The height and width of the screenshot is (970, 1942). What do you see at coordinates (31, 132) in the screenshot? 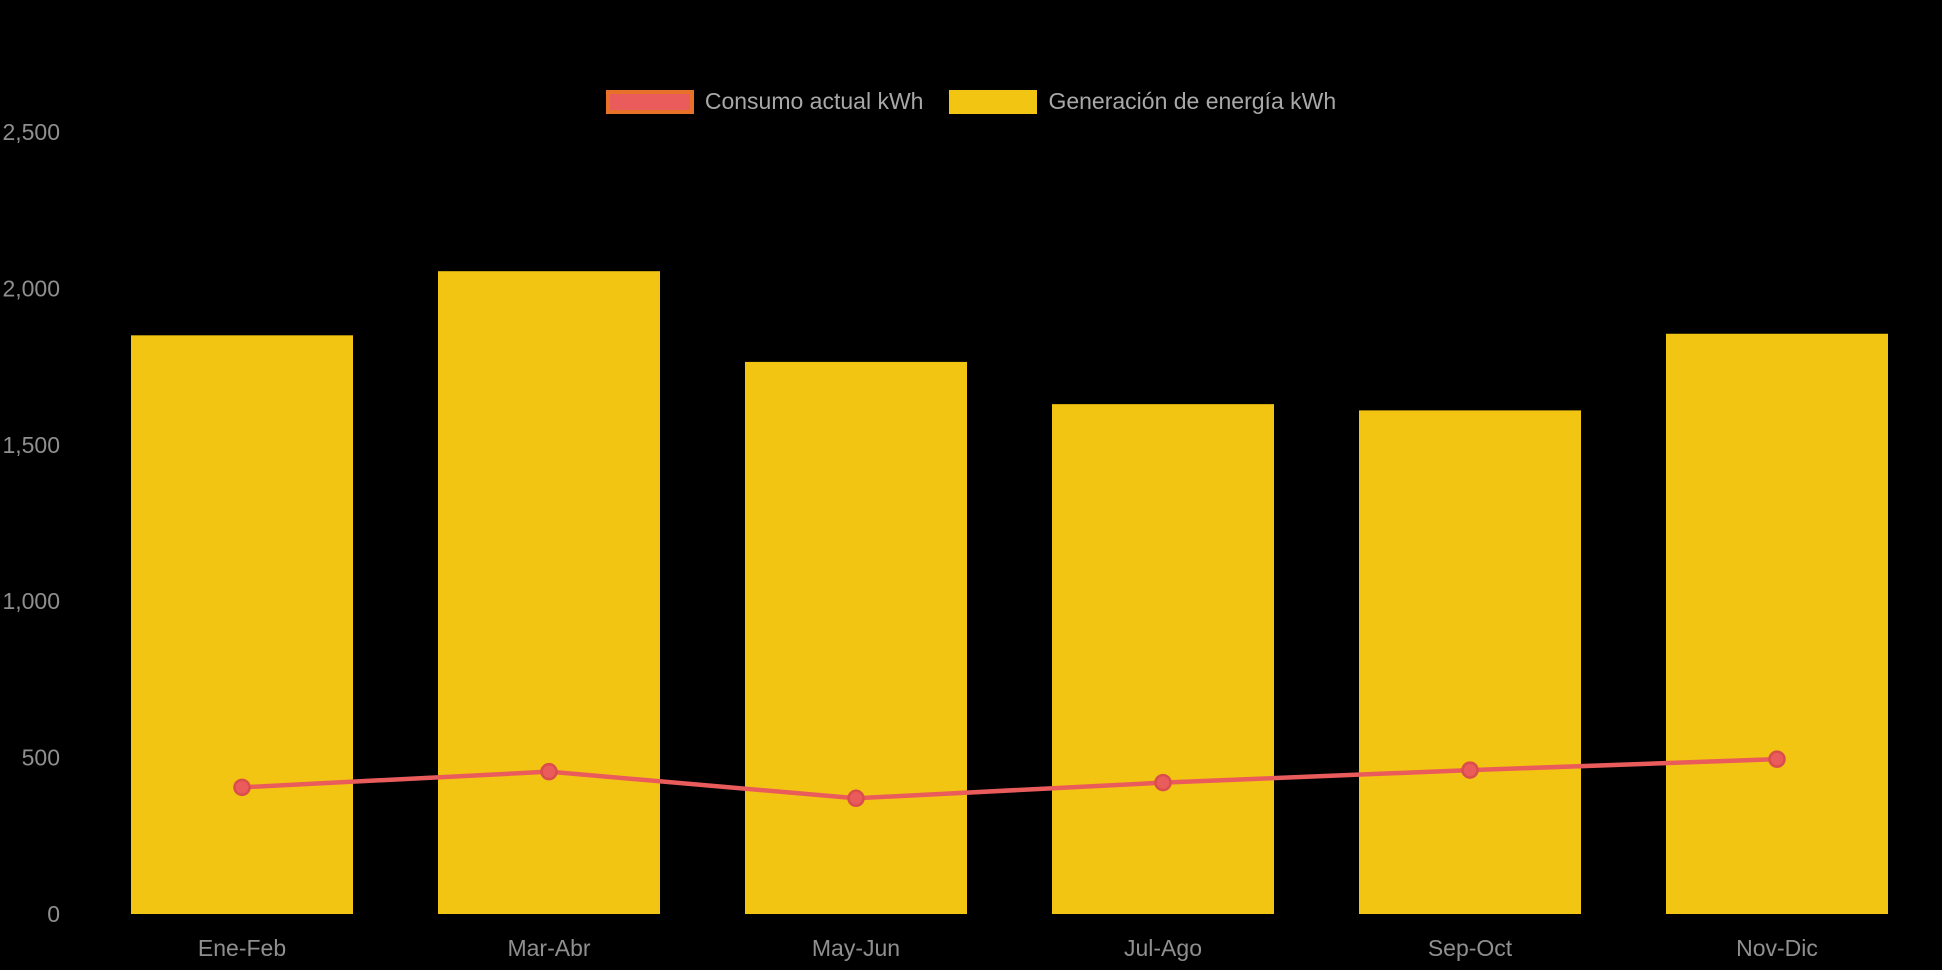
I see `y-tick-label-2500: 2,500` at bounding box center [31, 132].